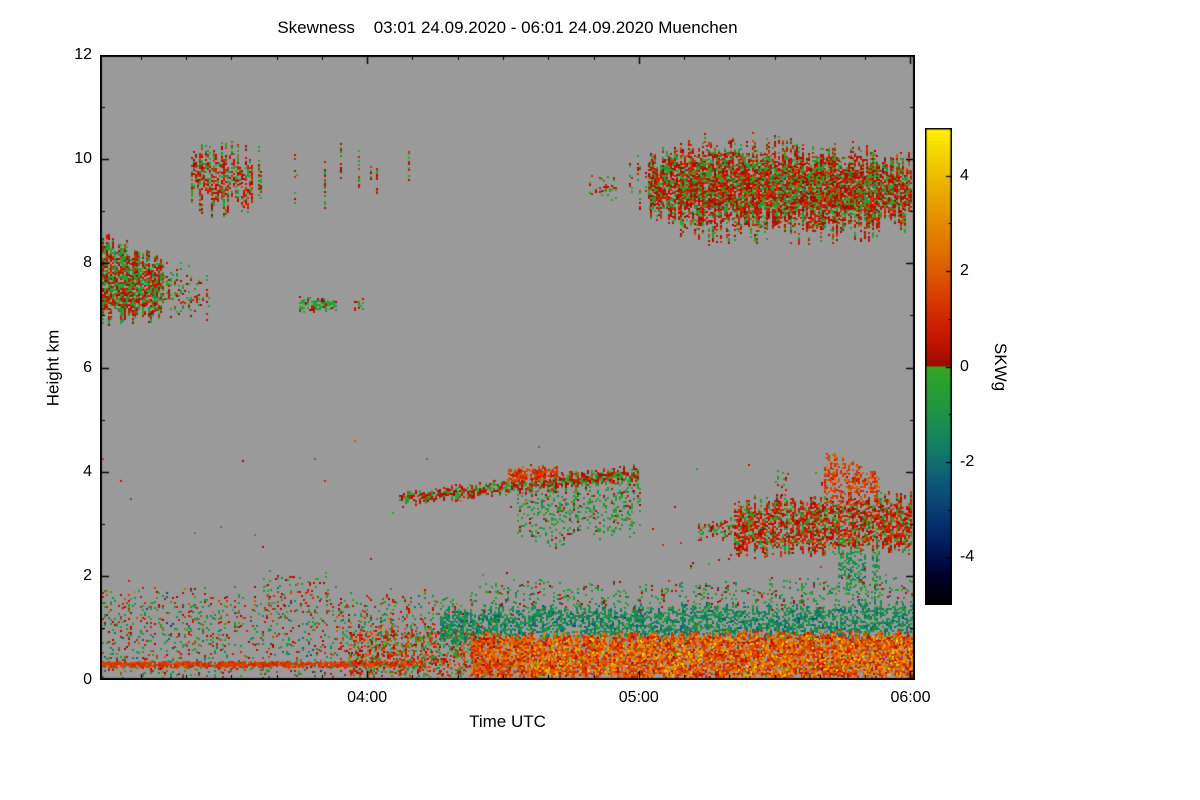  Describe the element at coordinates (87, 575) in the screenshot. I see `y-tick-label: 2` at that location.